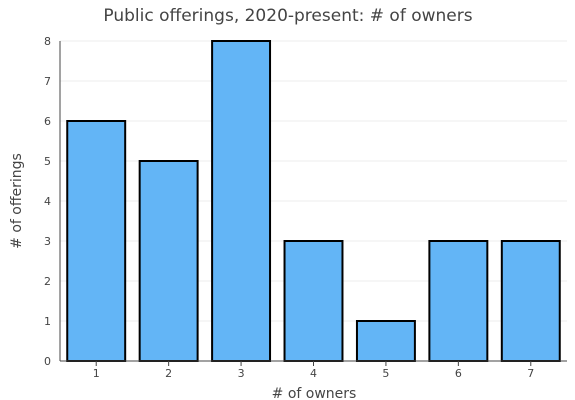  Describe the element at coordinates (530, 373) in the screenshot. I see `x-tick-label: 7` at that location.